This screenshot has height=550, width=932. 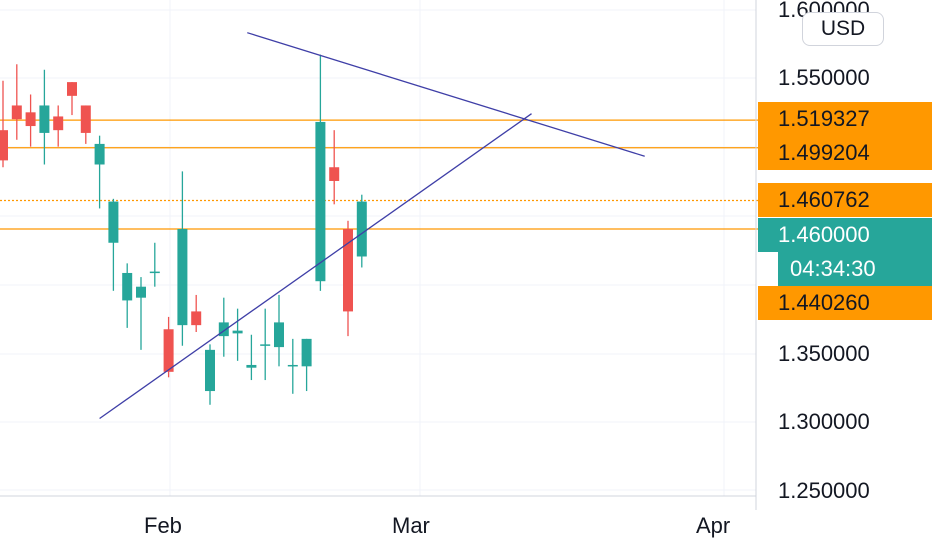 I want to click on price-level-label: 1.519327, so click(x=845, y=119).